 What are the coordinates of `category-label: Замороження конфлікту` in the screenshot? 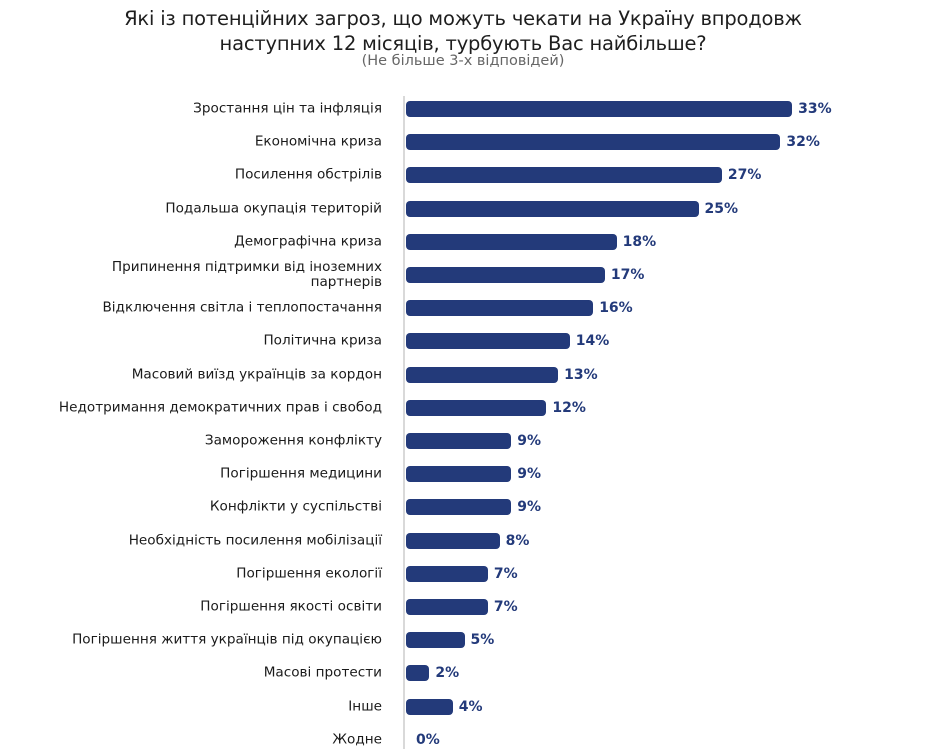 It's located at (293, 440).